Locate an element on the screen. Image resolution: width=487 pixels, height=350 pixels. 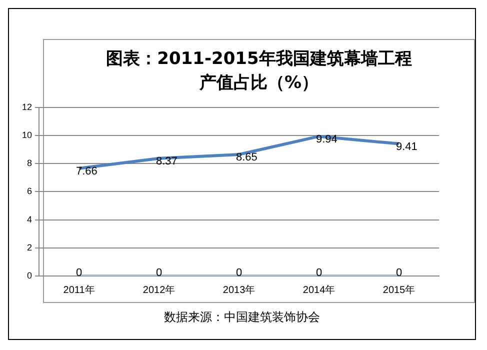
x-tick-label: 2015年 is located at coordinates (399, 290).